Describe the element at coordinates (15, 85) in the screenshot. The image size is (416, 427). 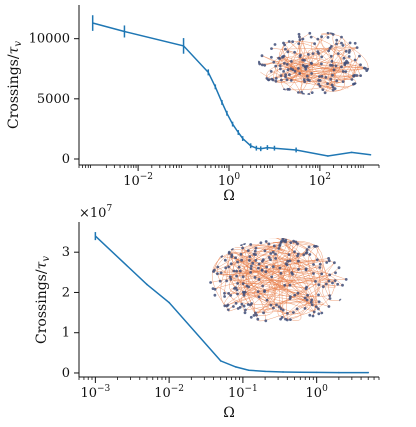
I see `top-y-axis-label: Crossings/τv` at that location.